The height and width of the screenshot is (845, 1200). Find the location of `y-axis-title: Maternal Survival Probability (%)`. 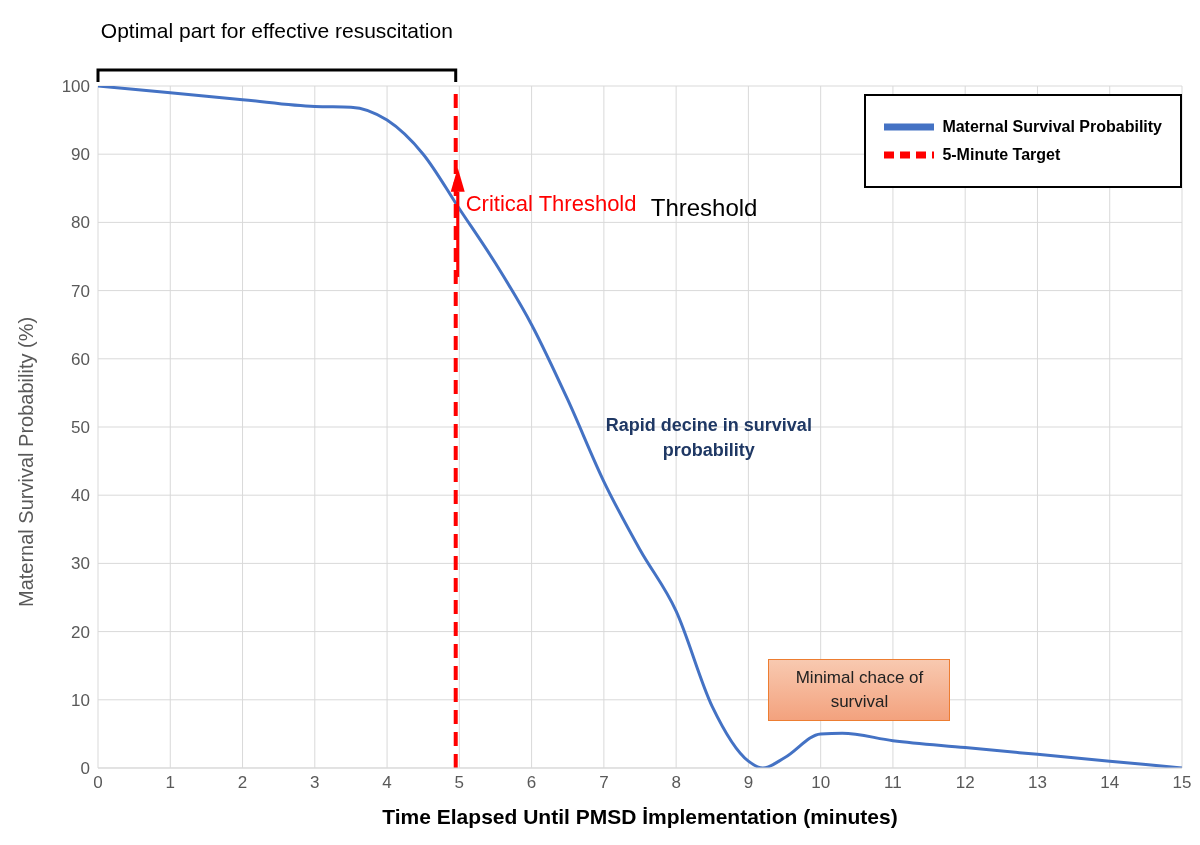

y-axis-title: Maternal Survival Probability (%) is located at coordinates (26, 461).